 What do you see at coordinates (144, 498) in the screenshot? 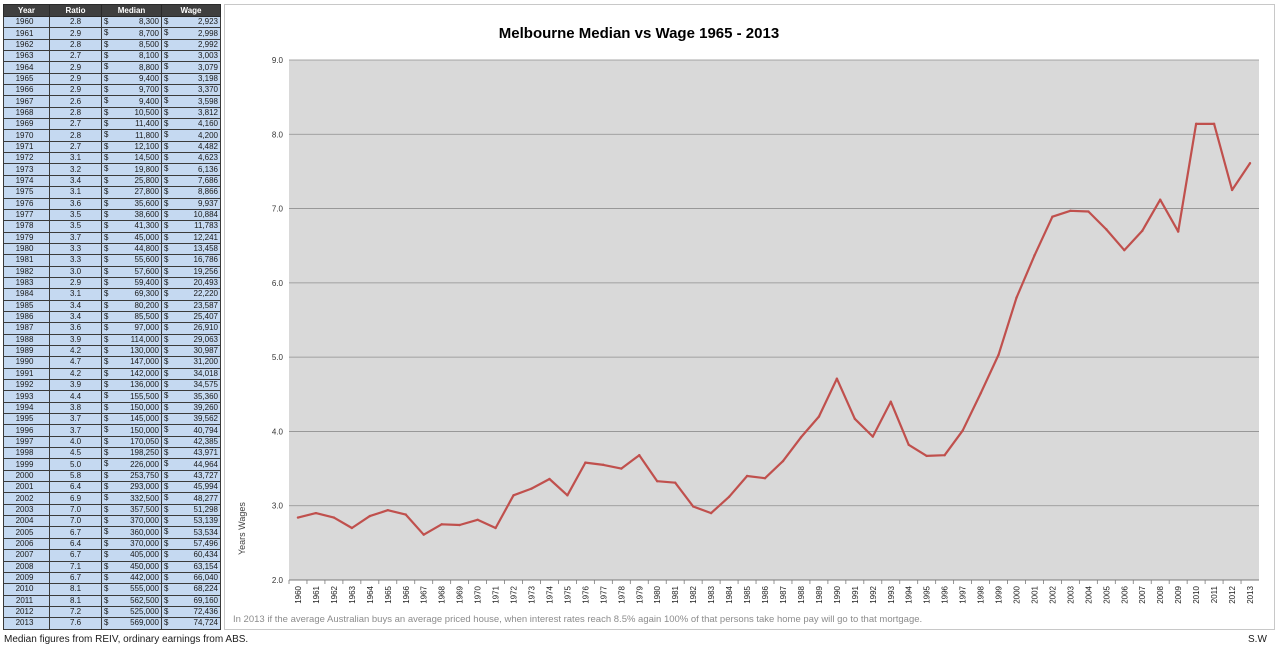
I see `cell-value: 332,500` at bounding box center [144, 498].